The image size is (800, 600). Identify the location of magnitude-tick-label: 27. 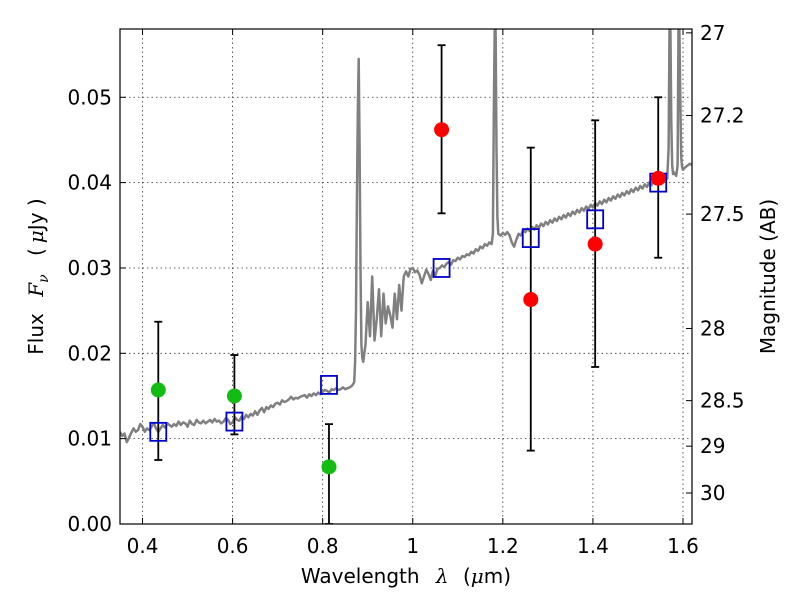
(712, 33).